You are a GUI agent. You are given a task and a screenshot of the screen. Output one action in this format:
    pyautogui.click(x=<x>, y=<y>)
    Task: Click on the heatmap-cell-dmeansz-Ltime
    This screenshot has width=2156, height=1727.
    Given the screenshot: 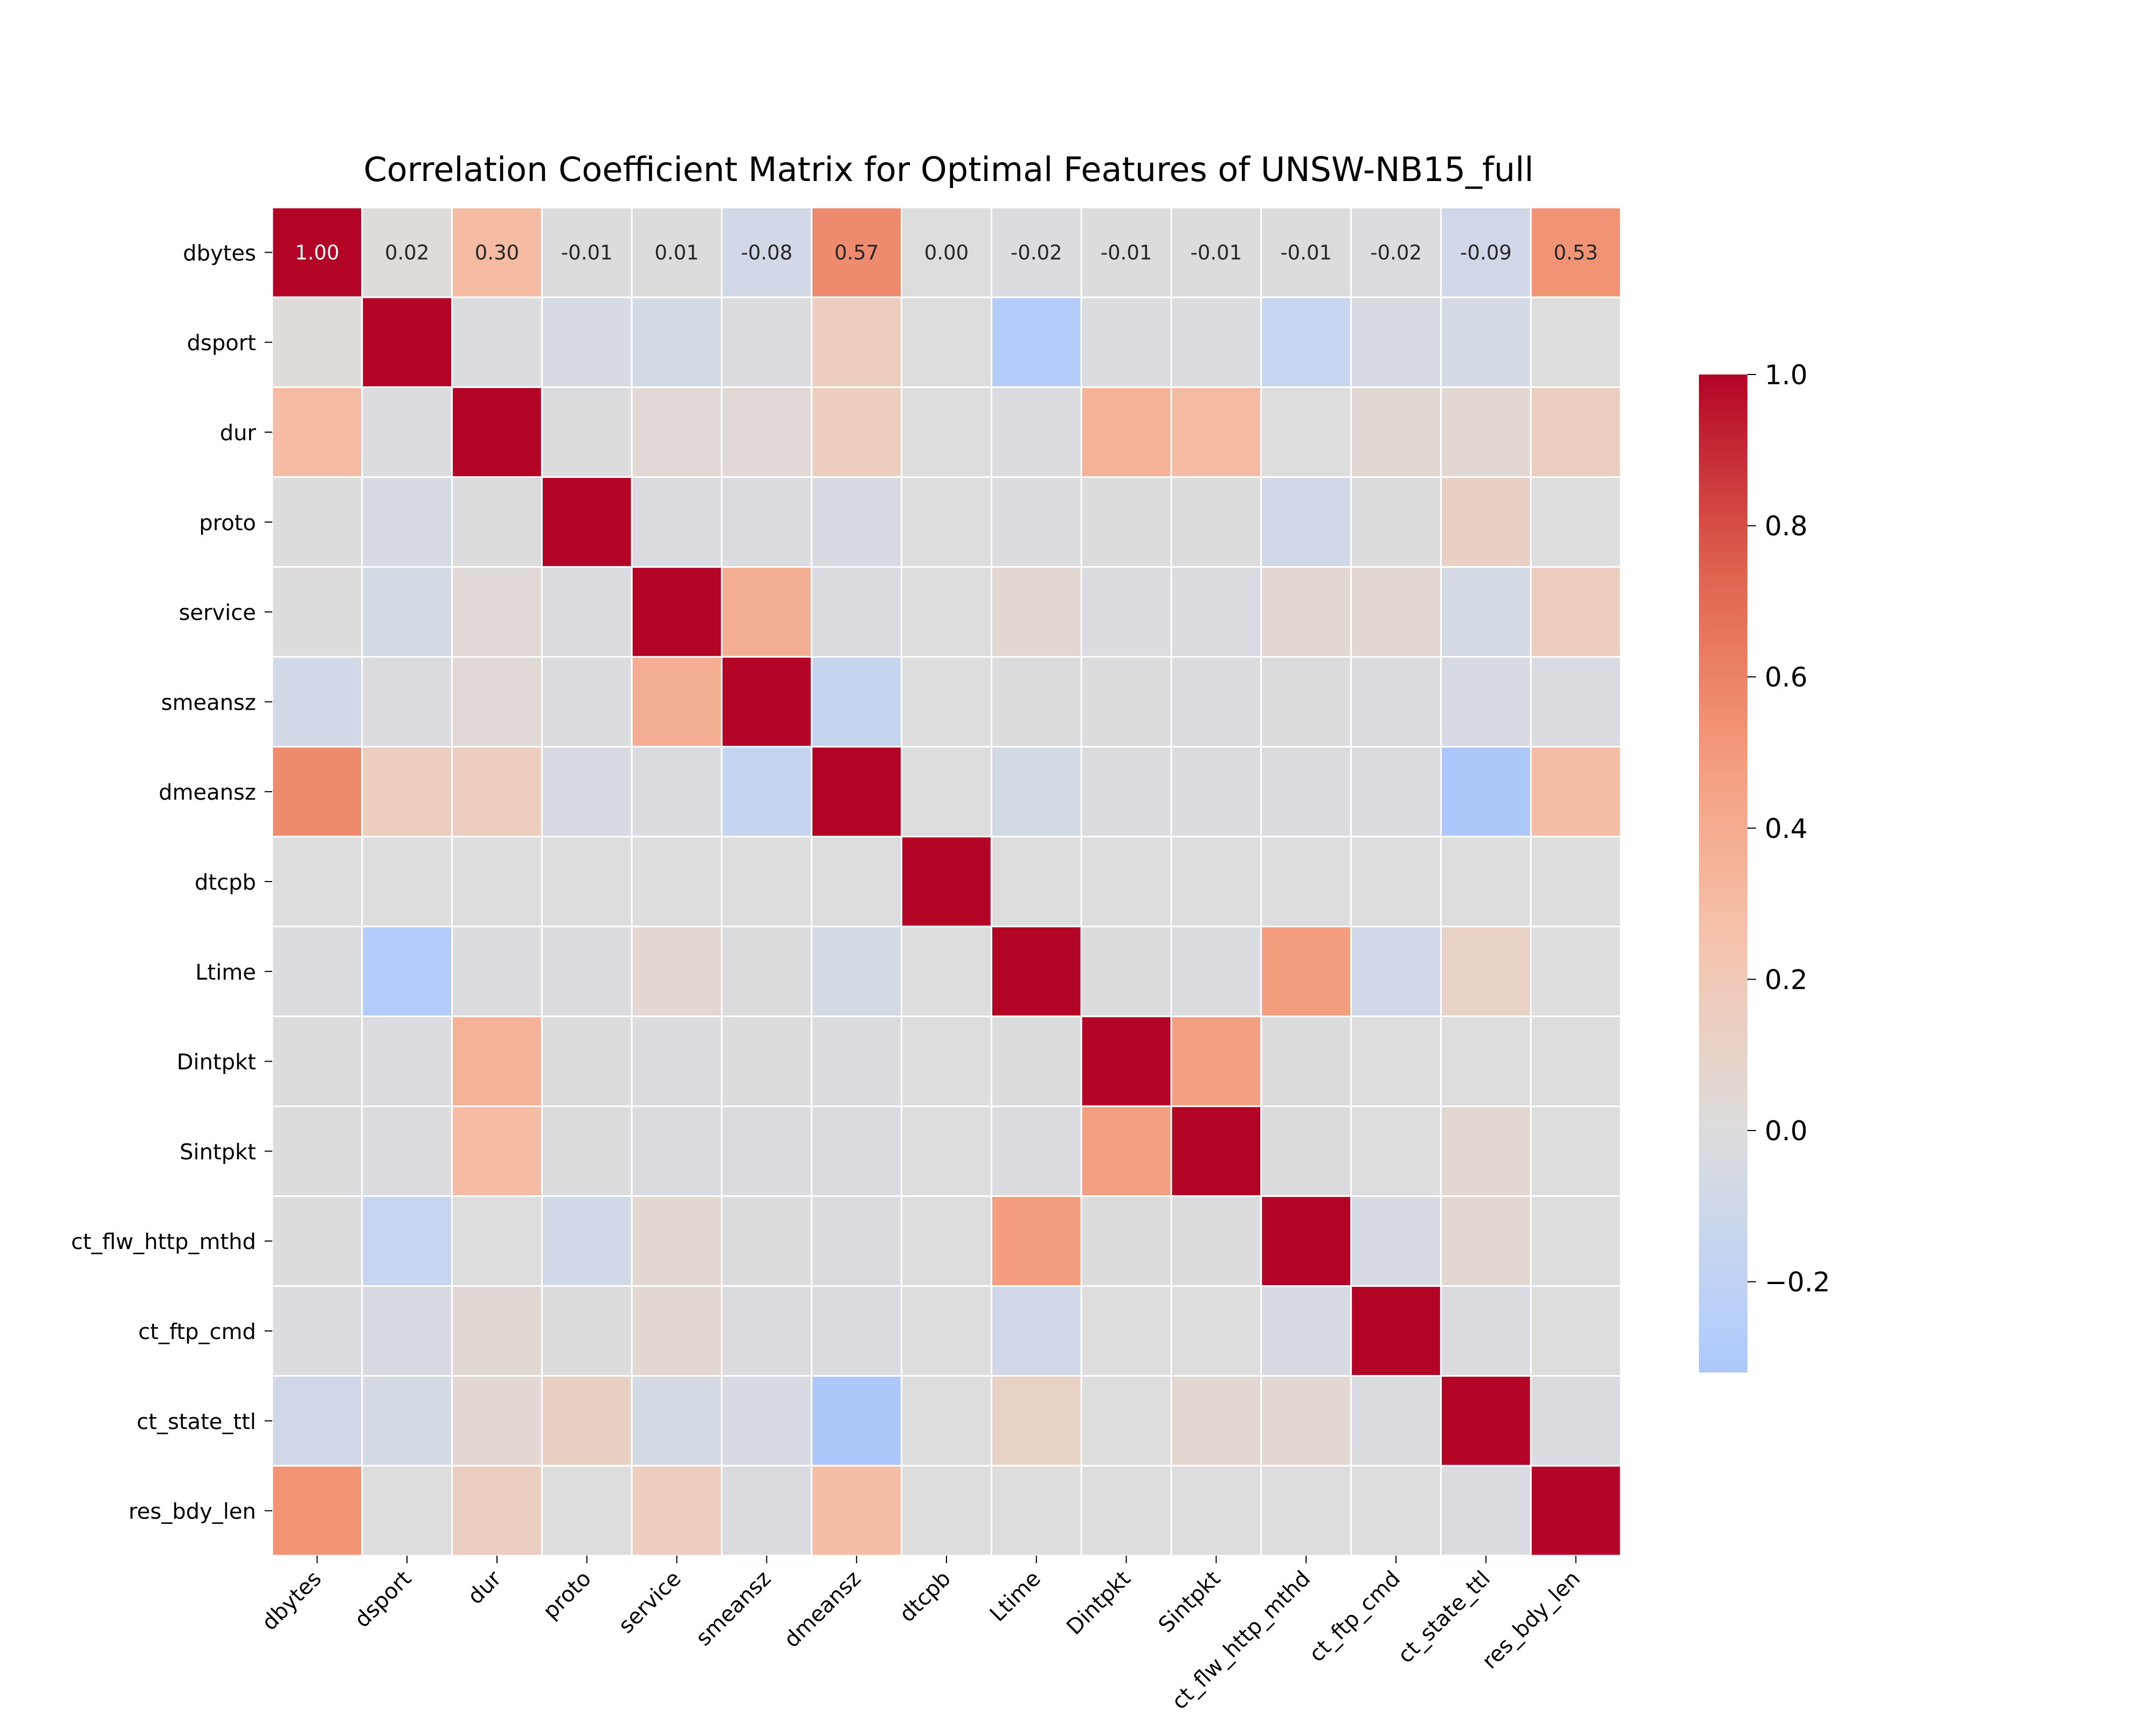 What is the action you would take?
    pyautogui.click(x=1036, y=792)
    